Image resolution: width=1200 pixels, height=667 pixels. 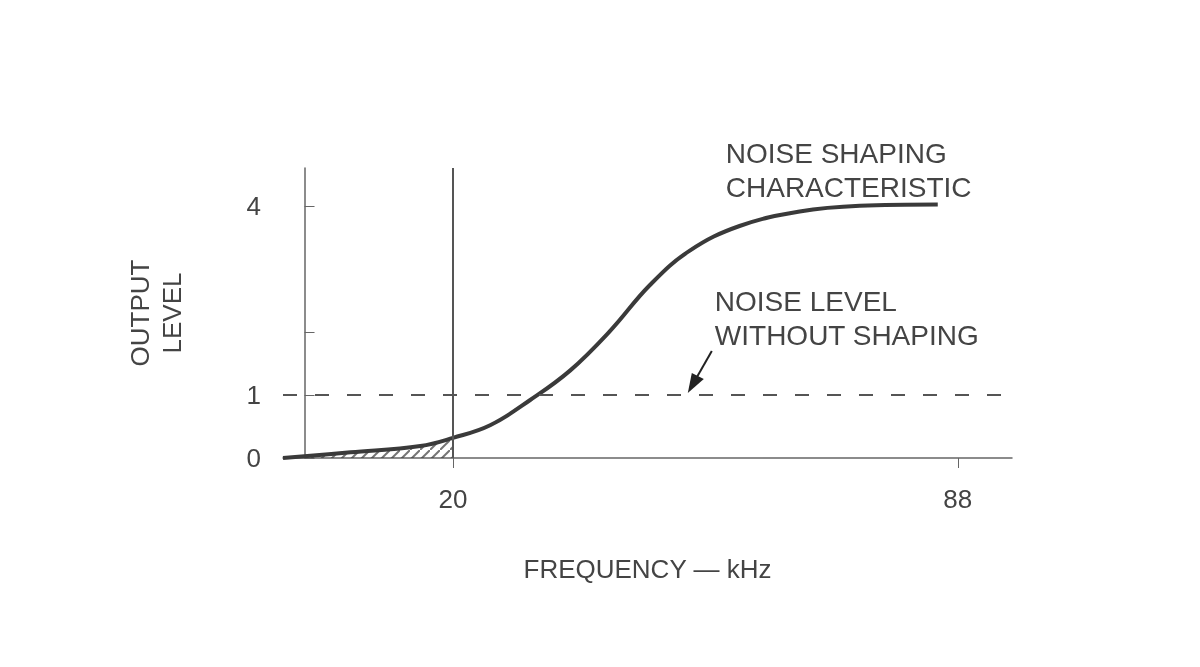 What do you see at coordinates (647, 569) in the screenshot?
I see `x-axis-title: FREQUENCY — kHz` at bounding box center [647, 569].